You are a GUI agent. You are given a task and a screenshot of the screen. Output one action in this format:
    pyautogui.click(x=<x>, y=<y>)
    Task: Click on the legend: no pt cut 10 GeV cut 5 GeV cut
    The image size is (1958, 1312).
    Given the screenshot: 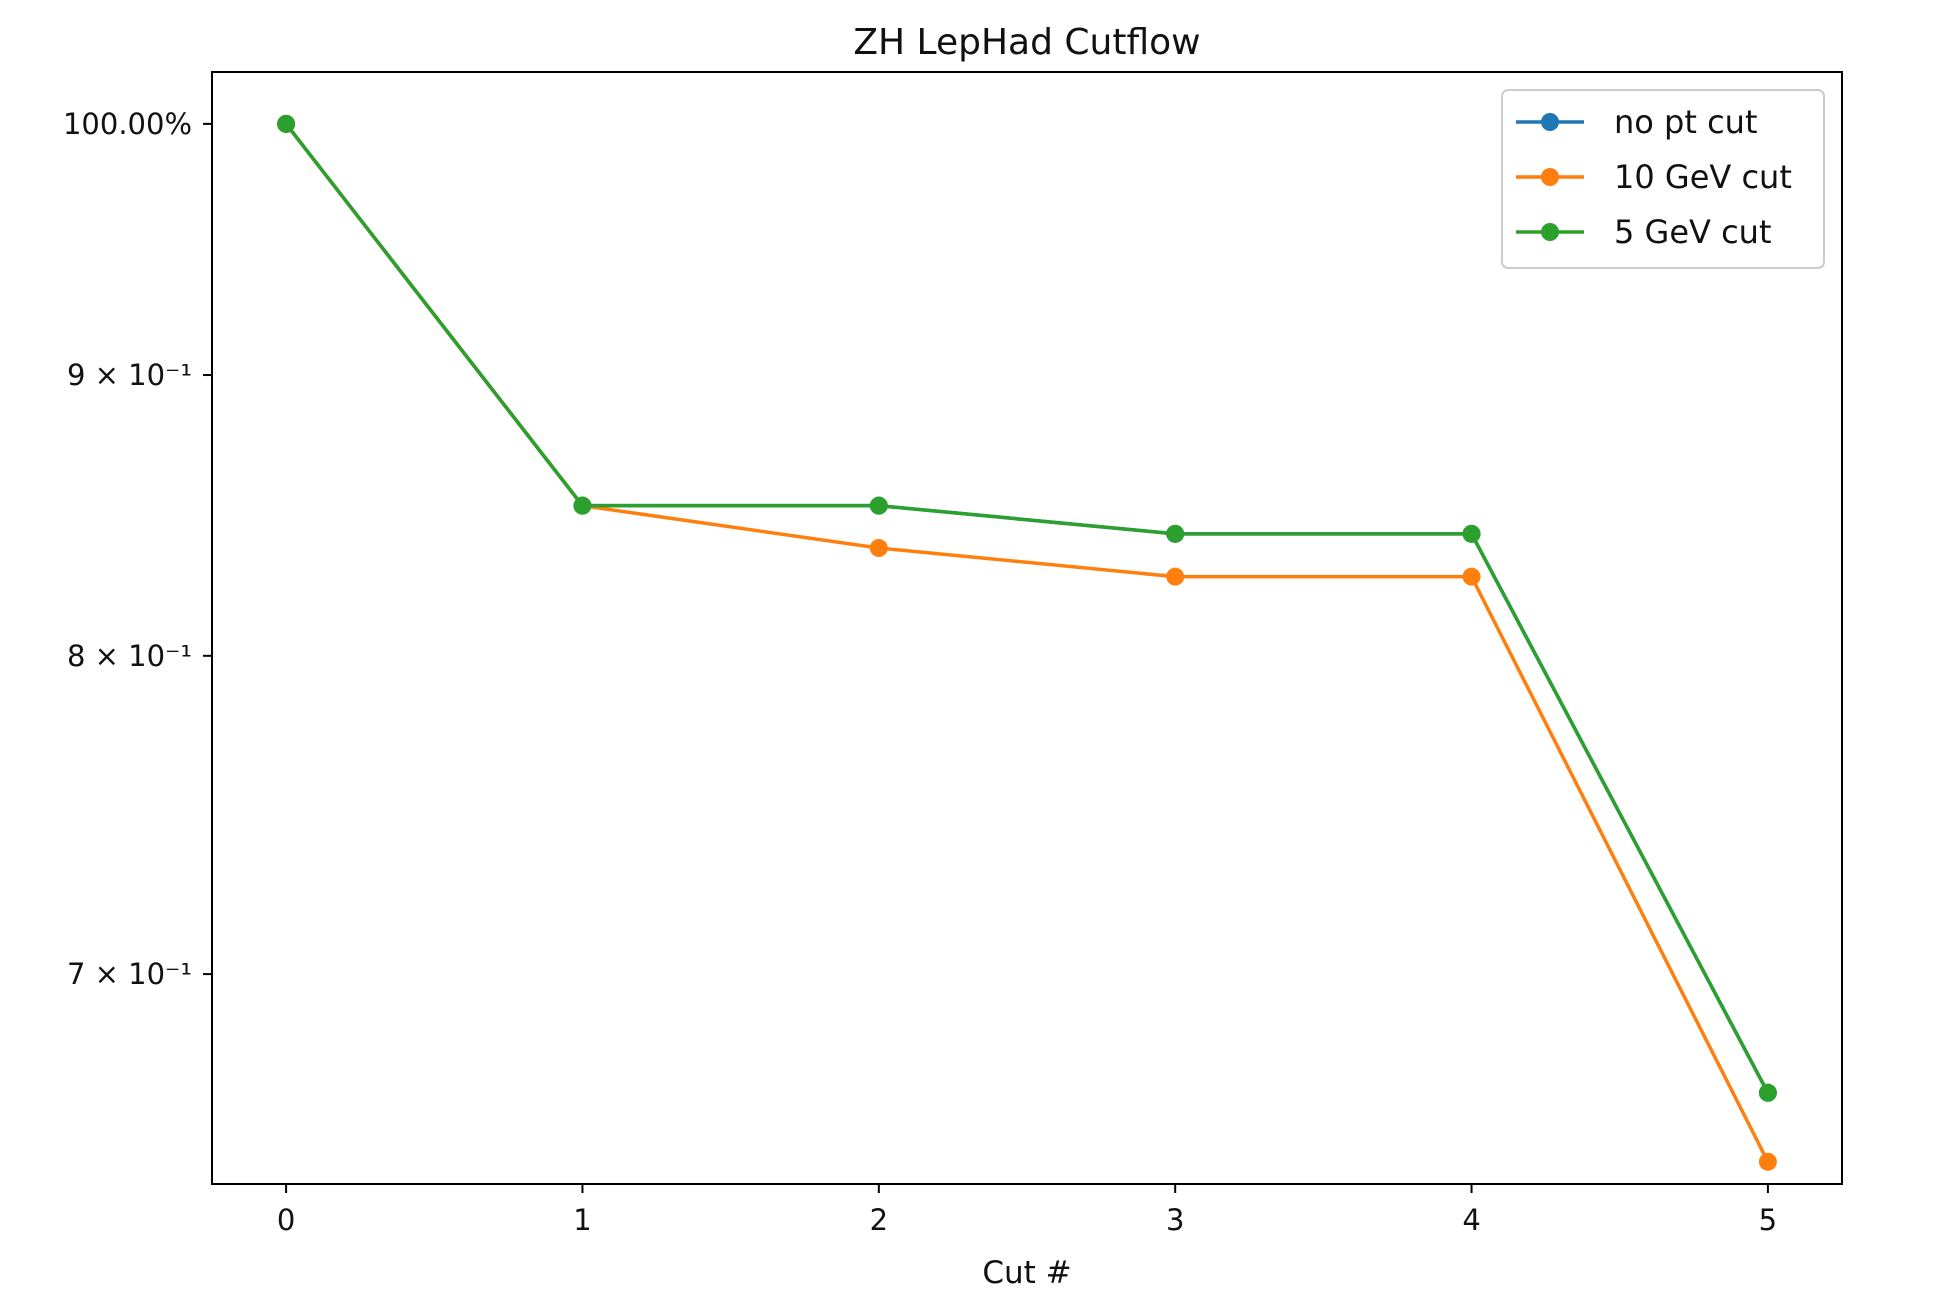 What is the action you would take?
    pyautogui.click(x=1663, y=179)
    